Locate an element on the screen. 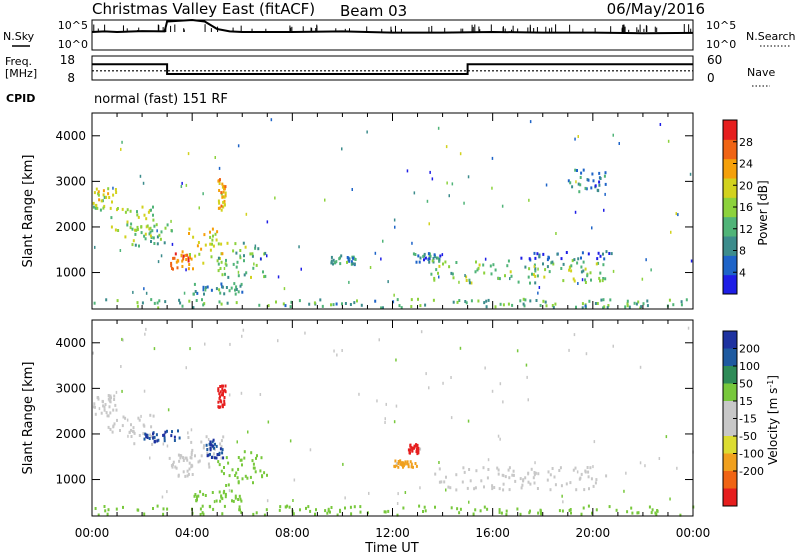  power-colorbar-segment is located at coordinates (730, 188).